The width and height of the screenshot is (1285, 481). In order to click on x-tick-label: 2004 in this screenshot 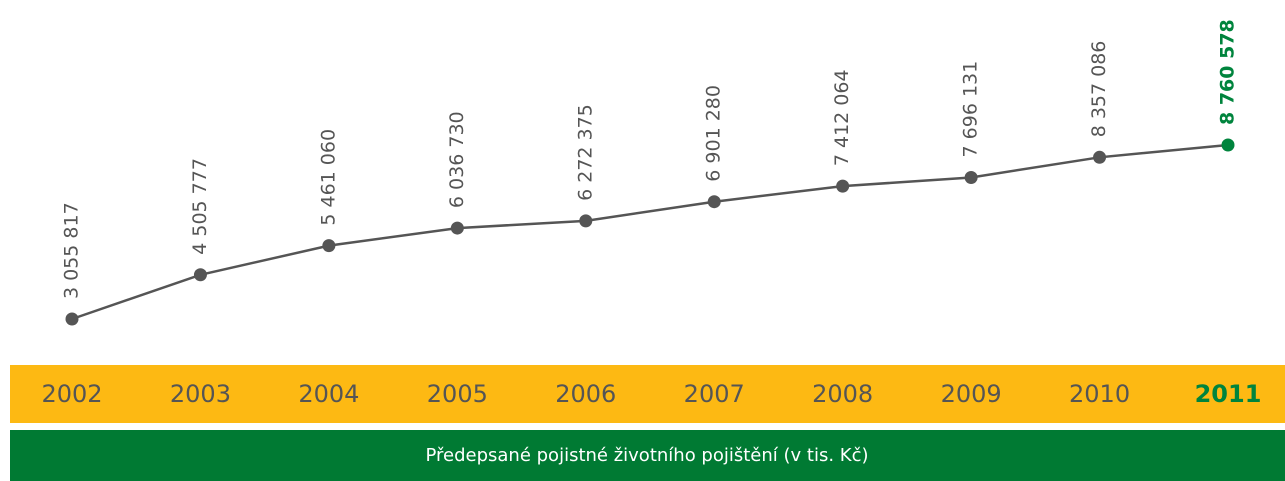, I will do `click(328, 394)`.